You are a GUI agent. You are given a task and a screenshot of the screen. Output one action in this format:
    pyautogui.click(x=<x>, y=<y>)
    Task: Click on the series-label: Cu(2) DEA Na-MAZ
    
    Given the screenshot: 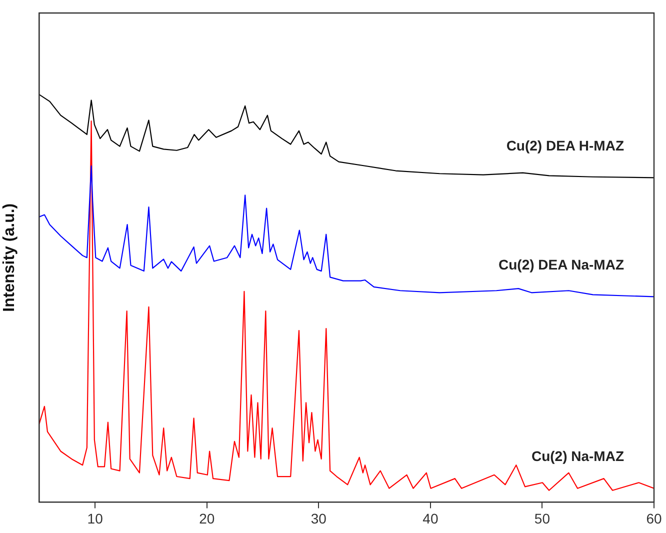 What is the action you would take?
    pyautogui.click(x=561, y=264)
    